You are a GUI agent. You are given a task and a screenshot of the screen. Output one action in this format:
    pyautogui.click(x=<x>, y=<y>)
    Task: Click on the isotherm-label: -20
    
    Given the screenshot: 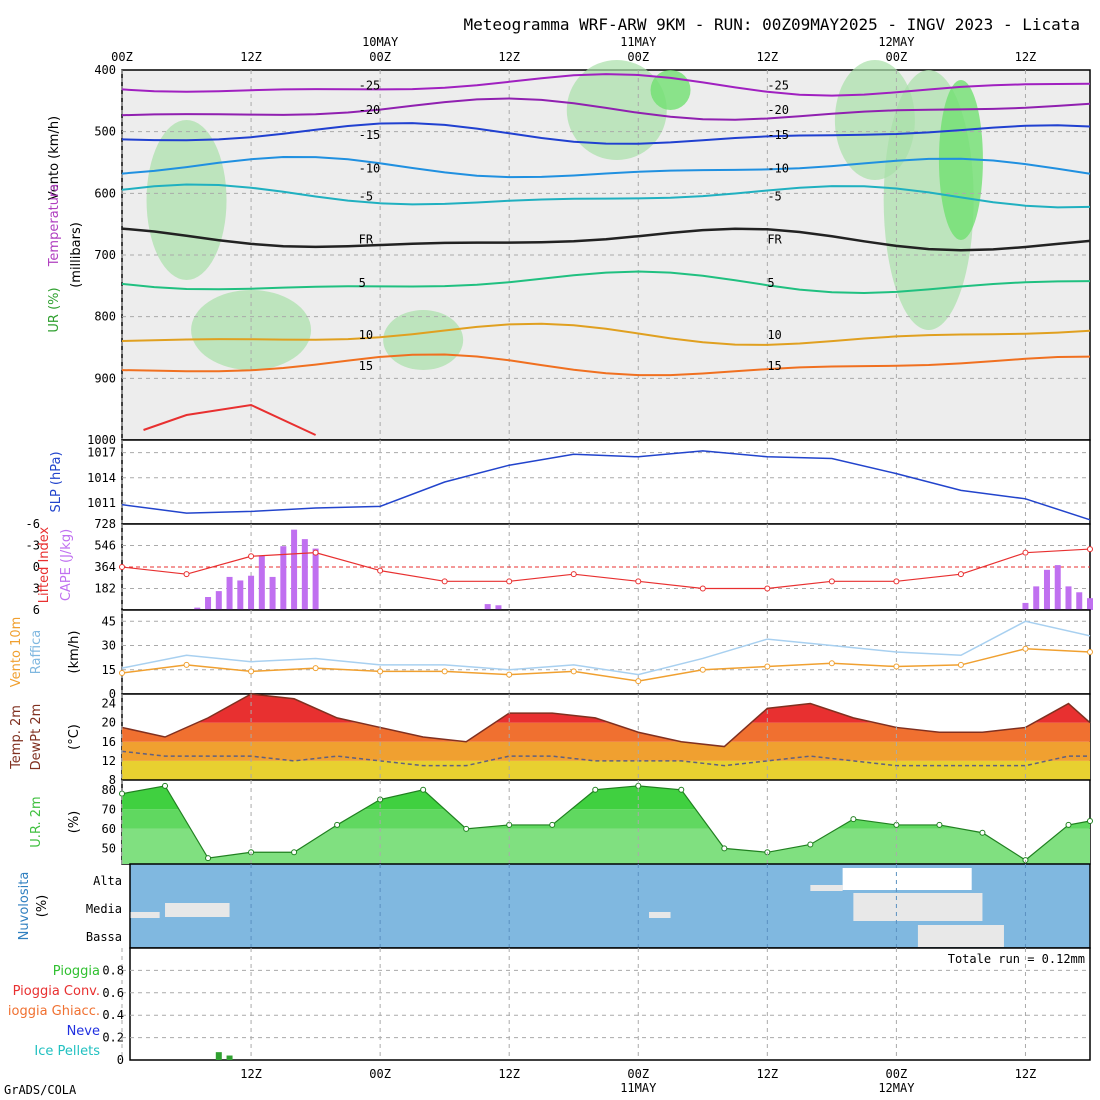 What is the action you would take?
    pyautogui.click(x=370, y=110)
    